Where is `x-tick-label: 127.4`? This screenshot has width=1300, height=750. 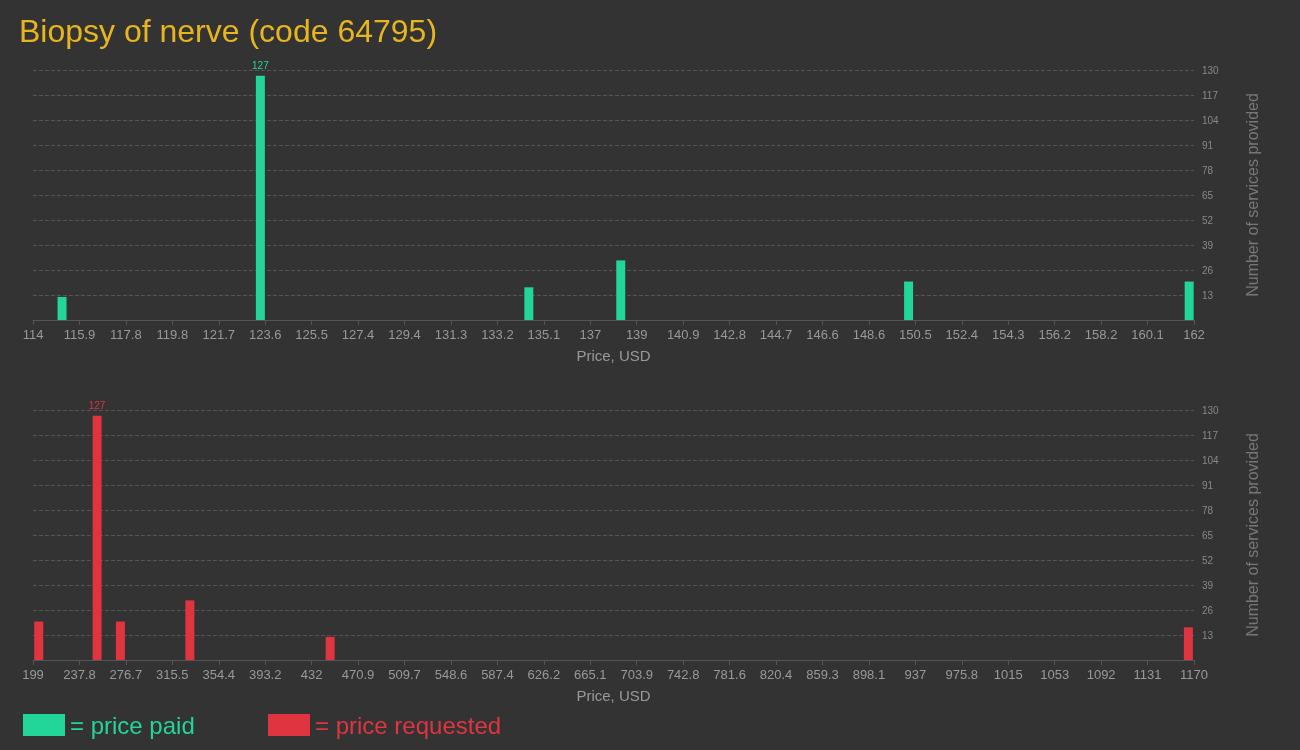 x-tick-label: 127.4 is located at coordinates (358, 334).